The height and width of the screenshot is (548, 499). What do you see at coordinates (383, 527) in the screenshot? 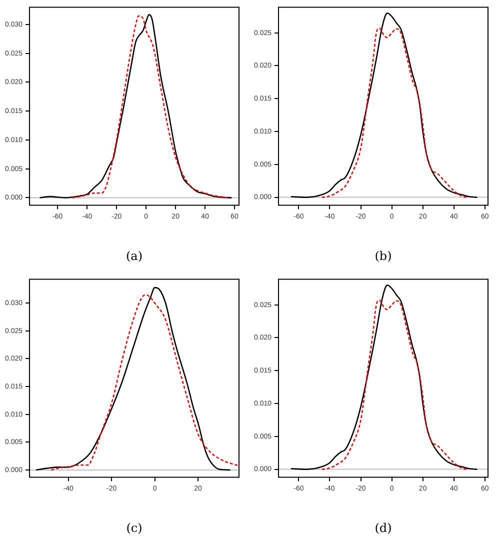
I see `x-axis-title: (d)` at bounding box center [383, 527].